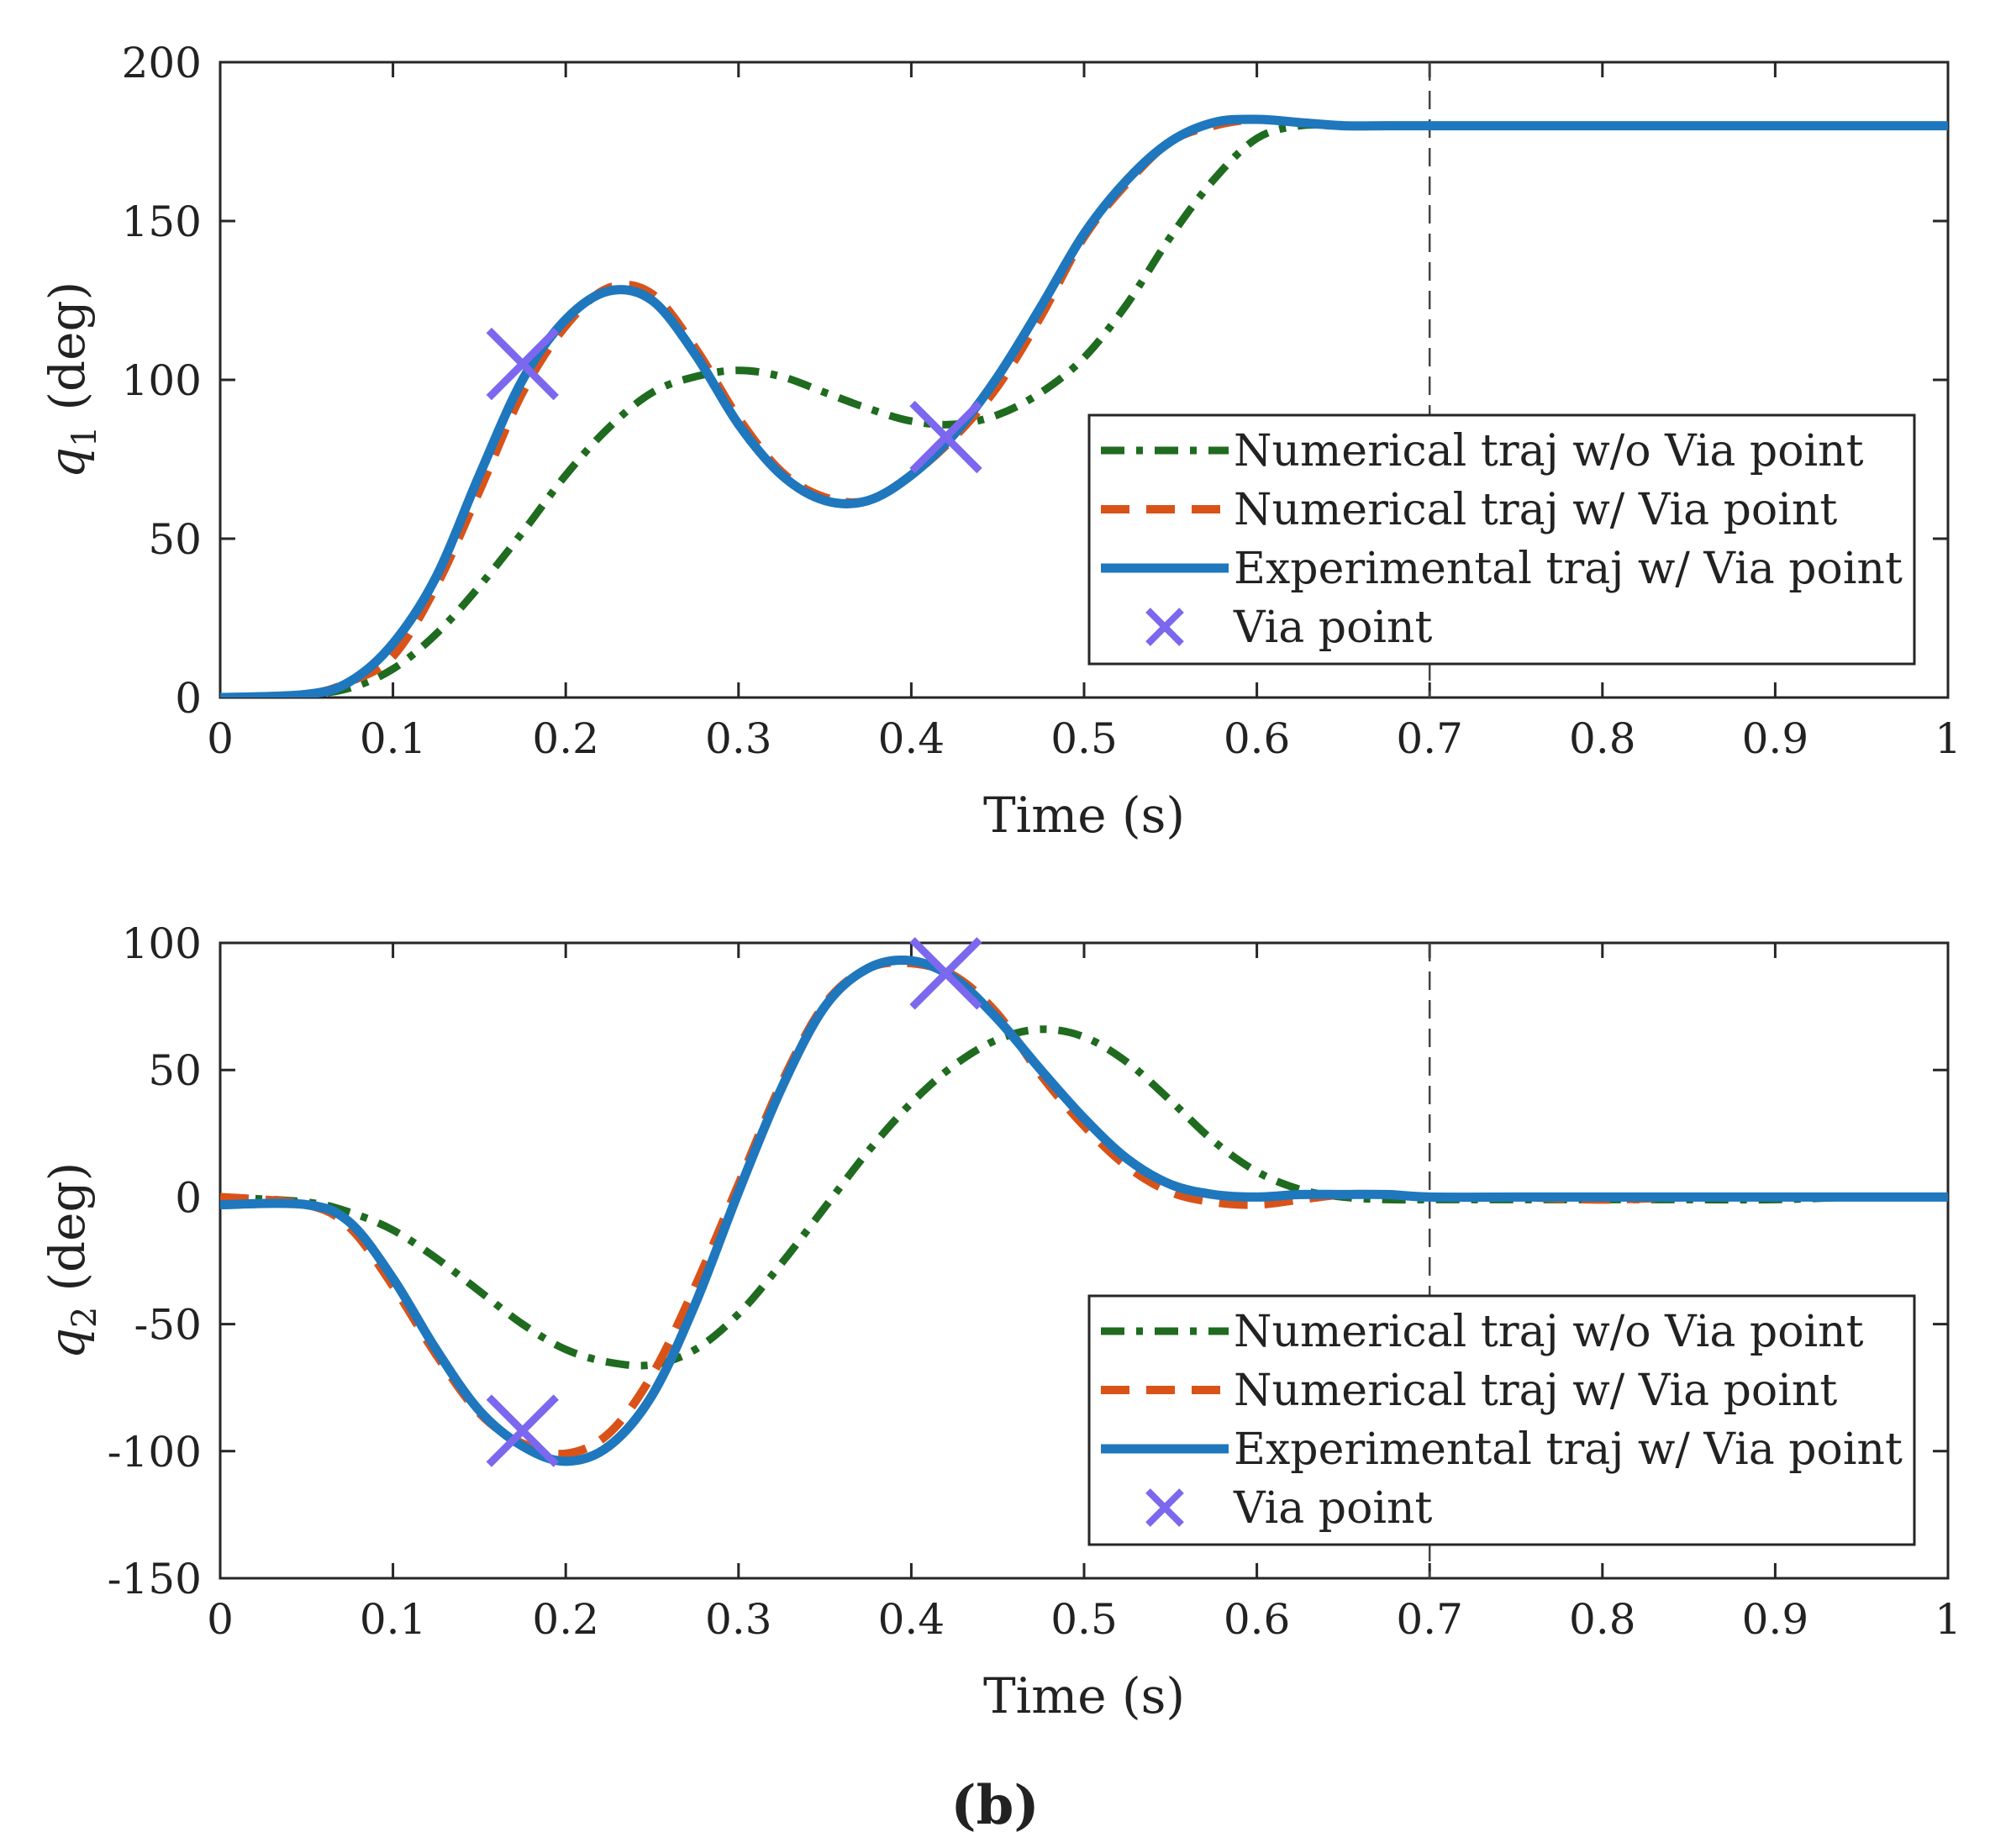 Image resolution: width=1990 pixels, height=1848 pixels. What do you see at coordinates (994, 1805) in the screenshot?
I see `figure-caption: (b)` at bounding box center [994, 1805].